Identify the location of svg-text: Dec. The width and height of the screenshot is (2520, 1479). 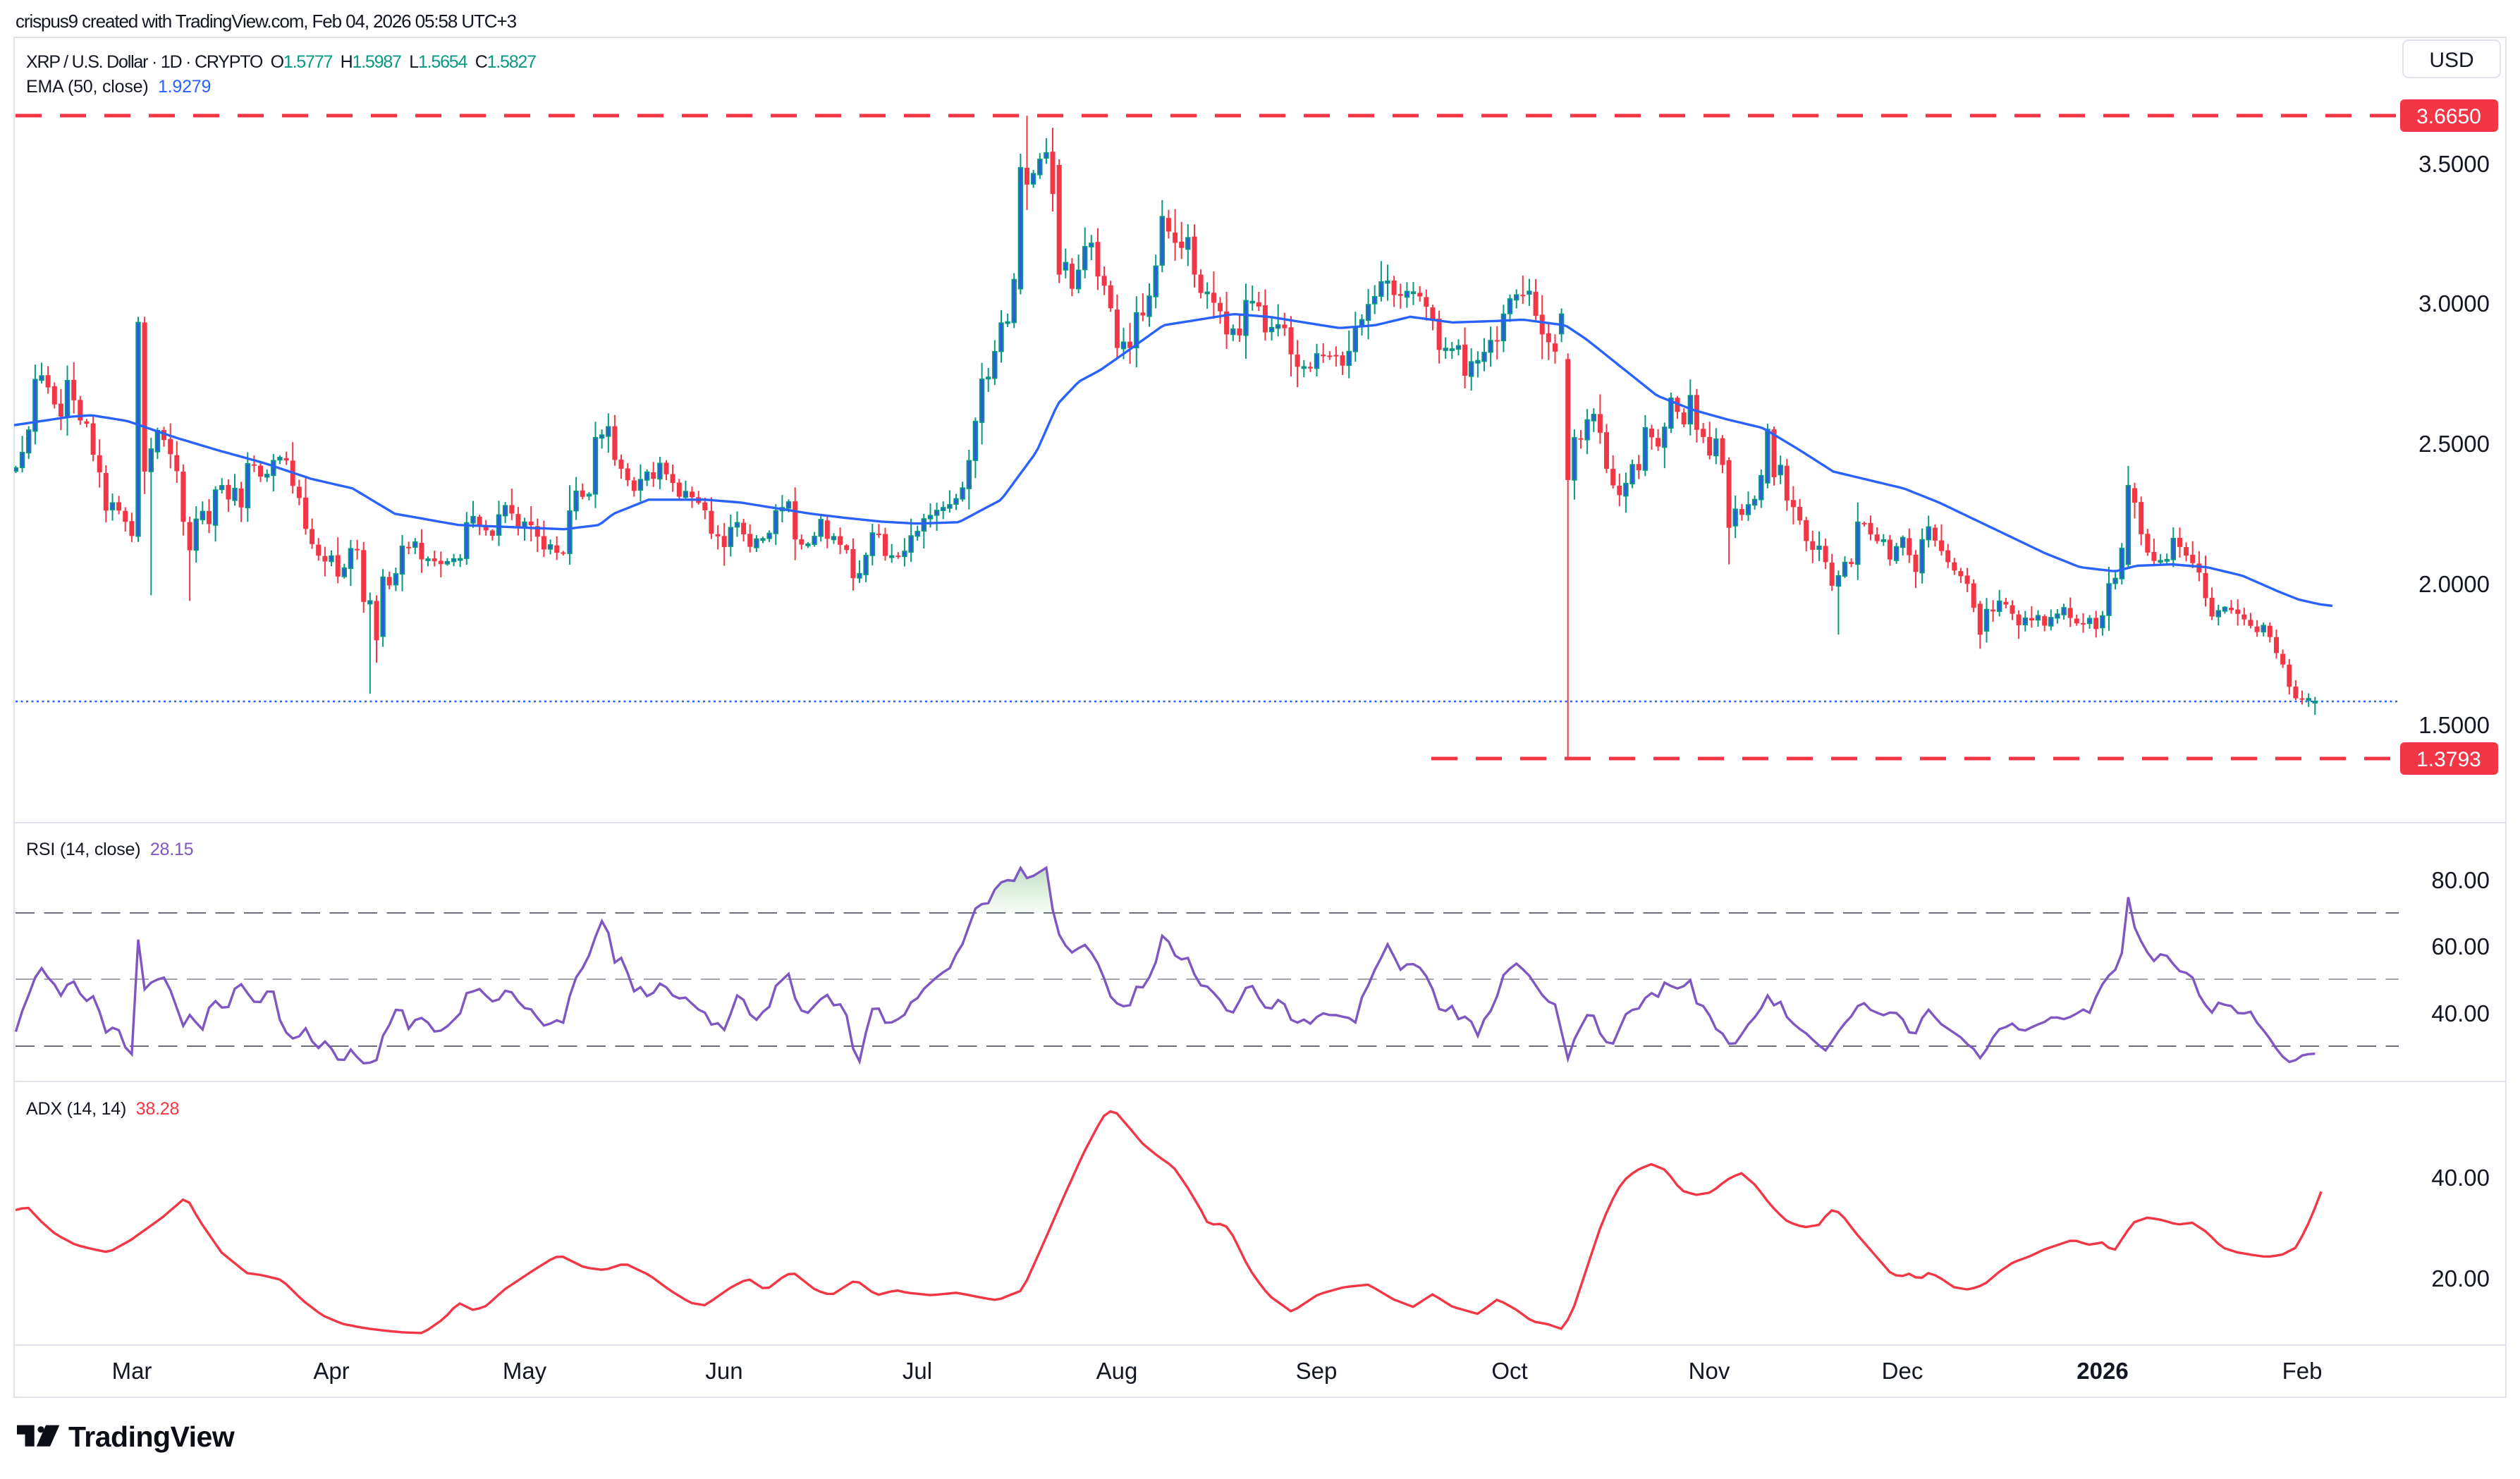
(1903, 1371).